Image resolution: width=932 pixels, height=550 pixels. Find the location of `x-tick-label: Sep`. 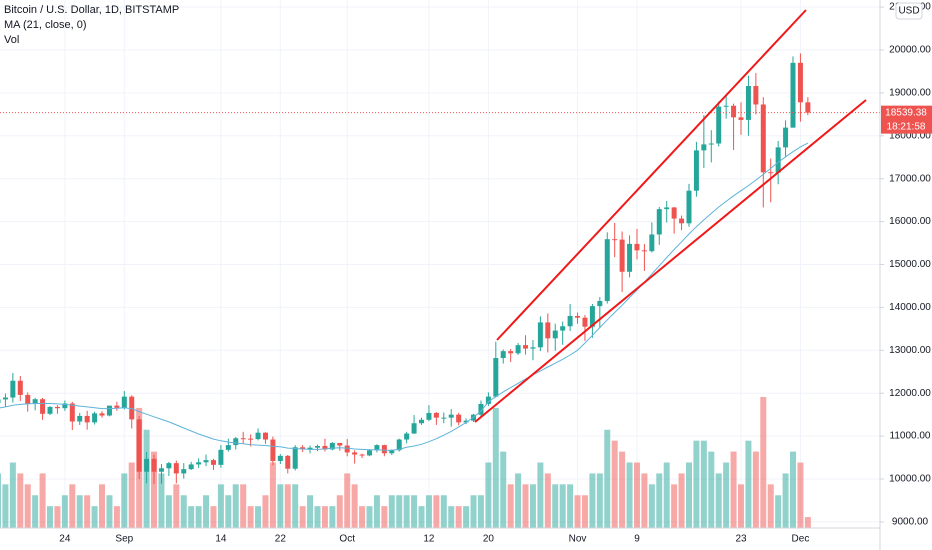

x-tick-label: Sep is located at coordinates (124, 539).